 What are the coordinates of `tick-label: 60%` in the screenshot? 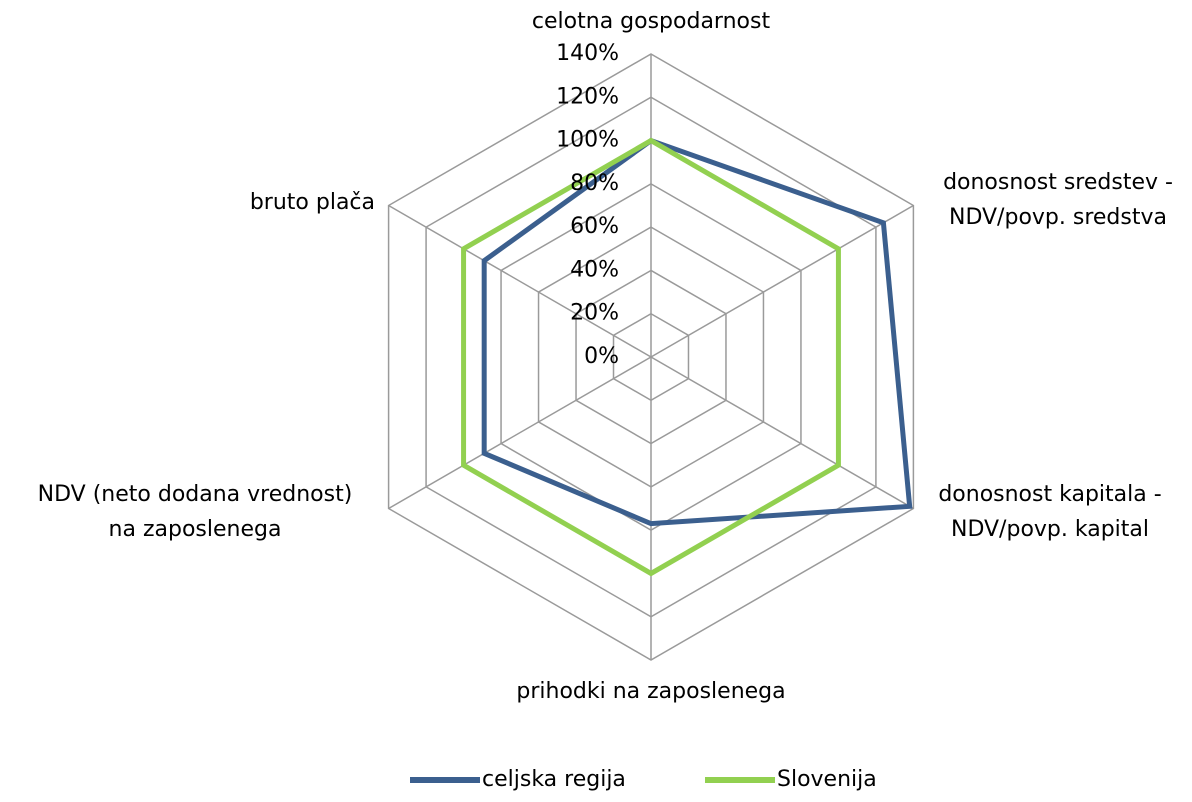 It's located at (594, 226).